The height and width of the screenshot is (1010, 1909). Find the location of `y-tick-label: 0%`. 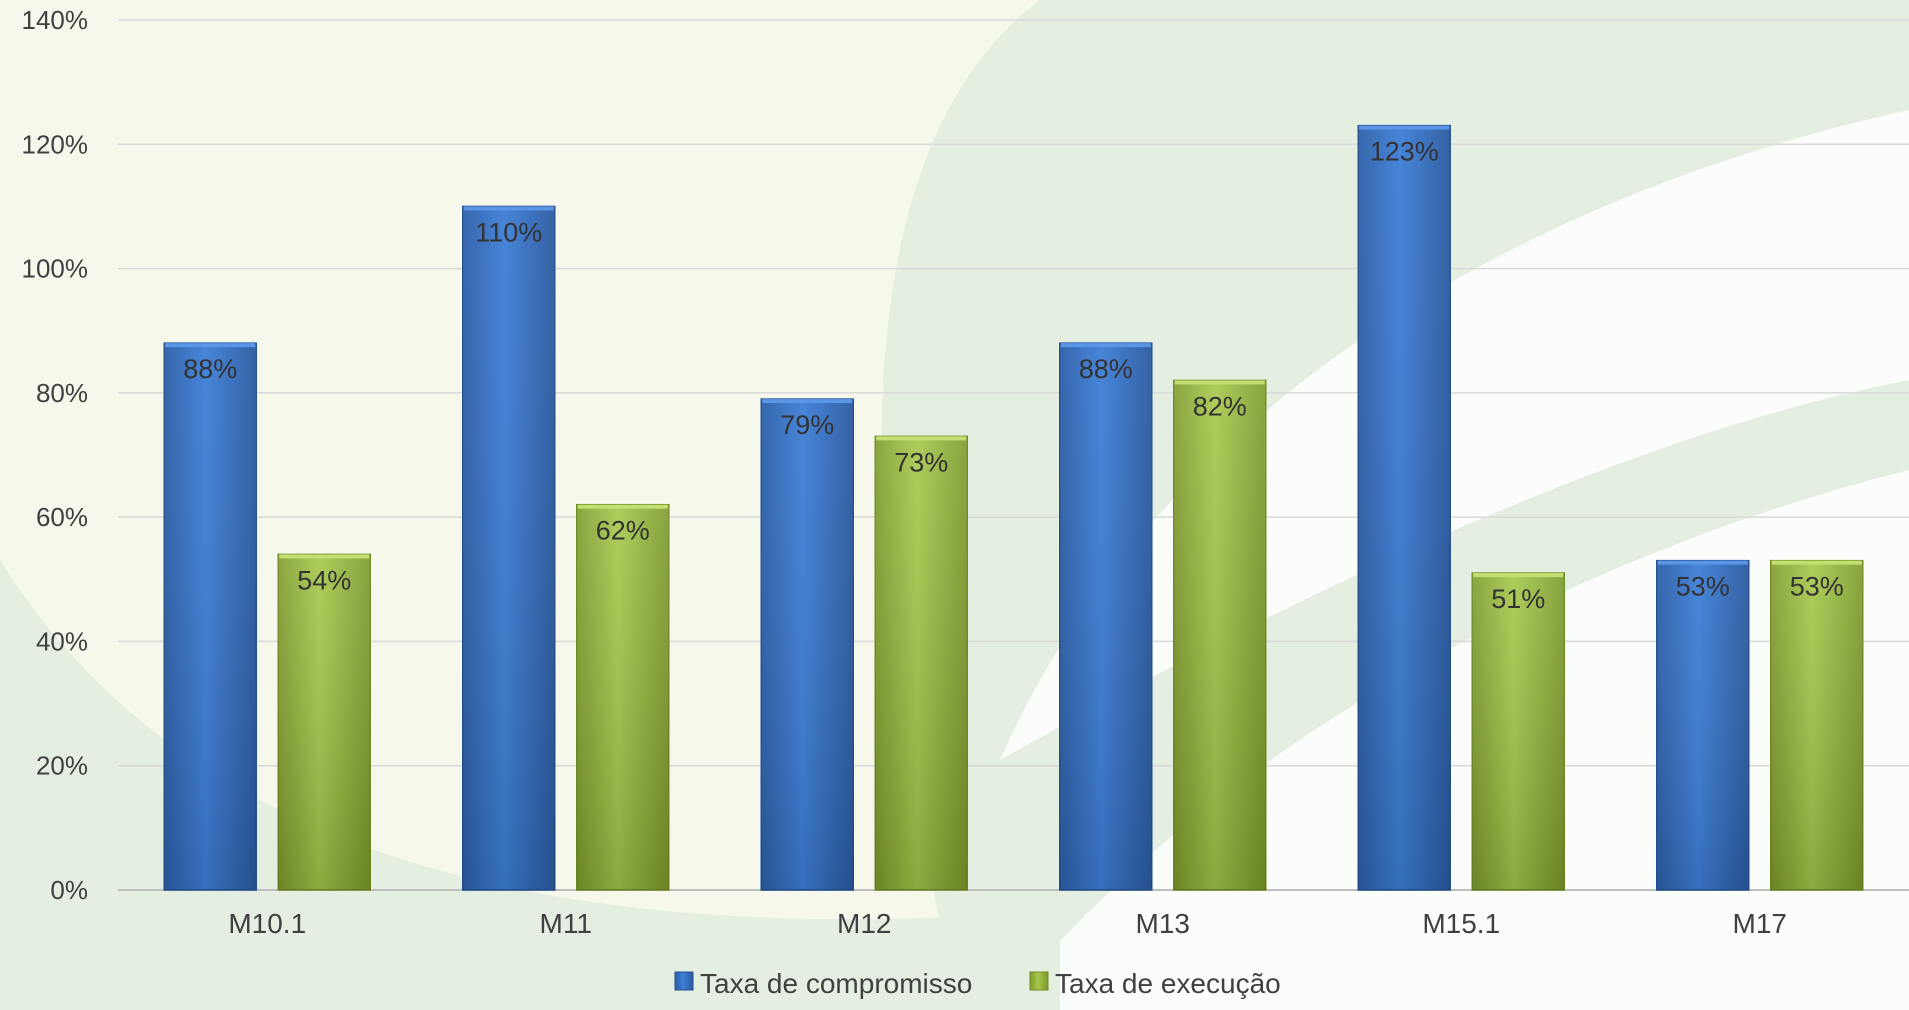

y-tick-label: 0% is located at coordinates (69, 890).